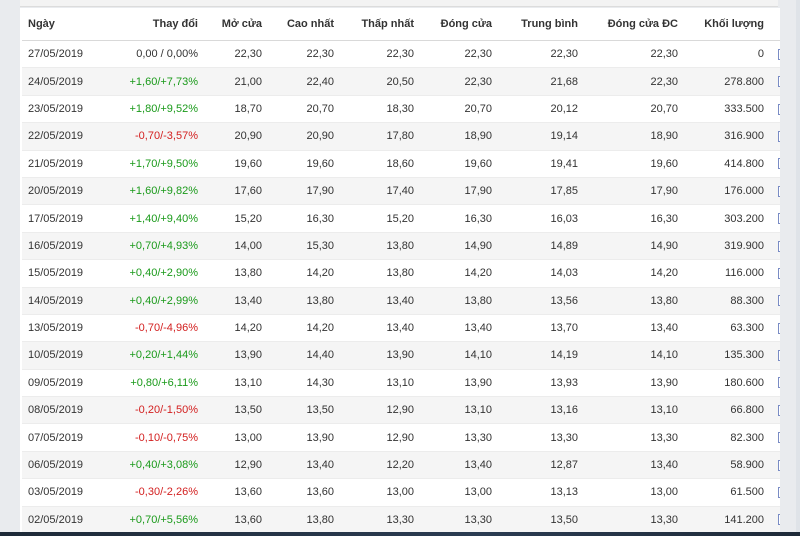  Describe the element at coordinates (238, 109) in the screenshot. I see `cell-open: 18,70` at that location.